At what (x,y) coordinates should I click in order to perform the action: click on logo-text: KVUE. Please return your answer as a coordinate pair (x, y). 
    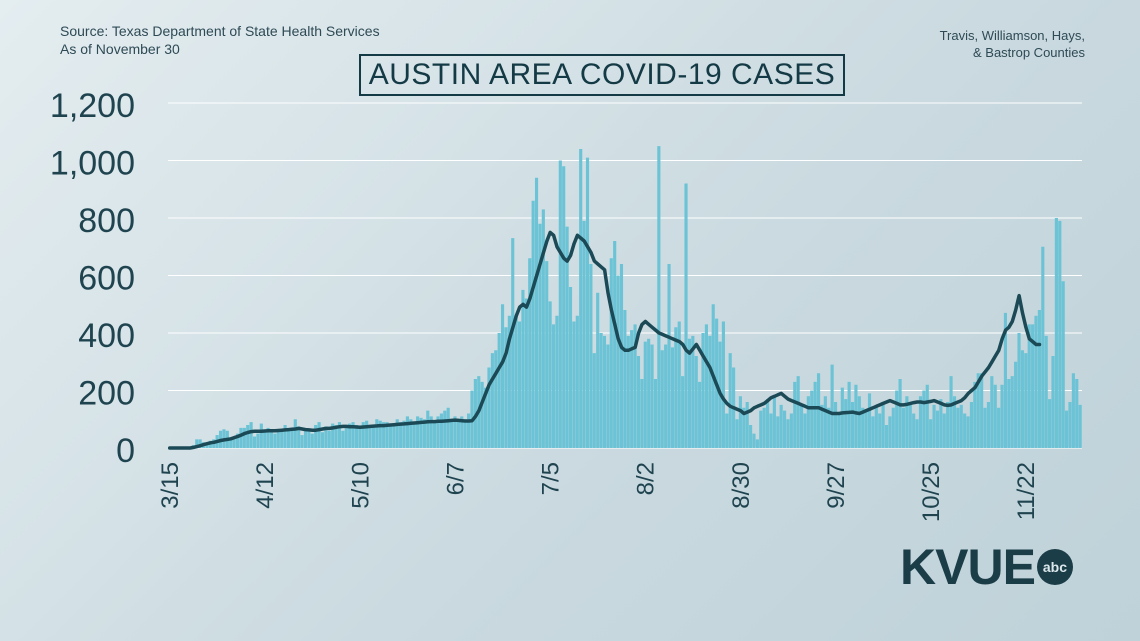
    Looking at the image, I should click on (968, 567).